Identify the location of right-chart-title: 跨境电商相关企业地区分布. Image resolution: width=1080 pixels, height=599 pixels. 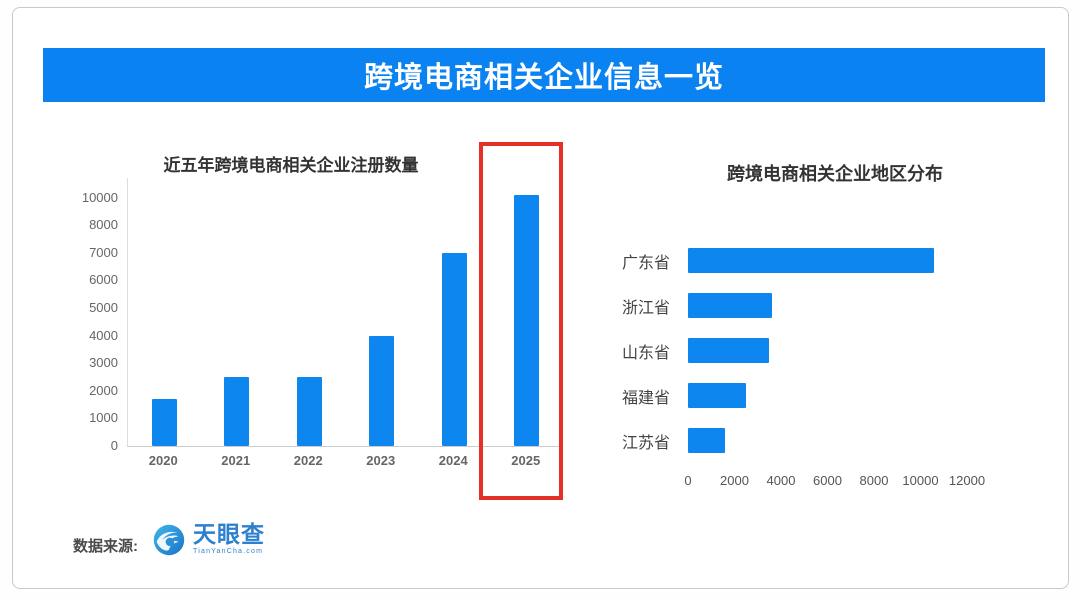
(835, 174).